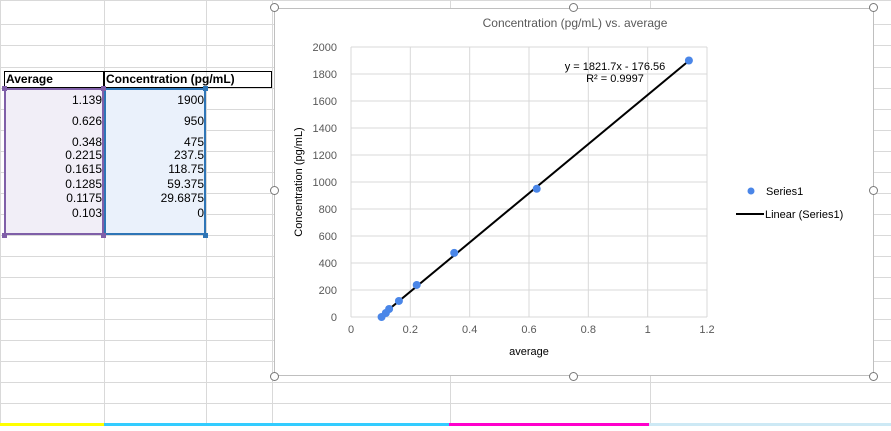  Describe the element at coordinates (328, 237) in the screenshot. I see `y-tick-label: 600` at that location.